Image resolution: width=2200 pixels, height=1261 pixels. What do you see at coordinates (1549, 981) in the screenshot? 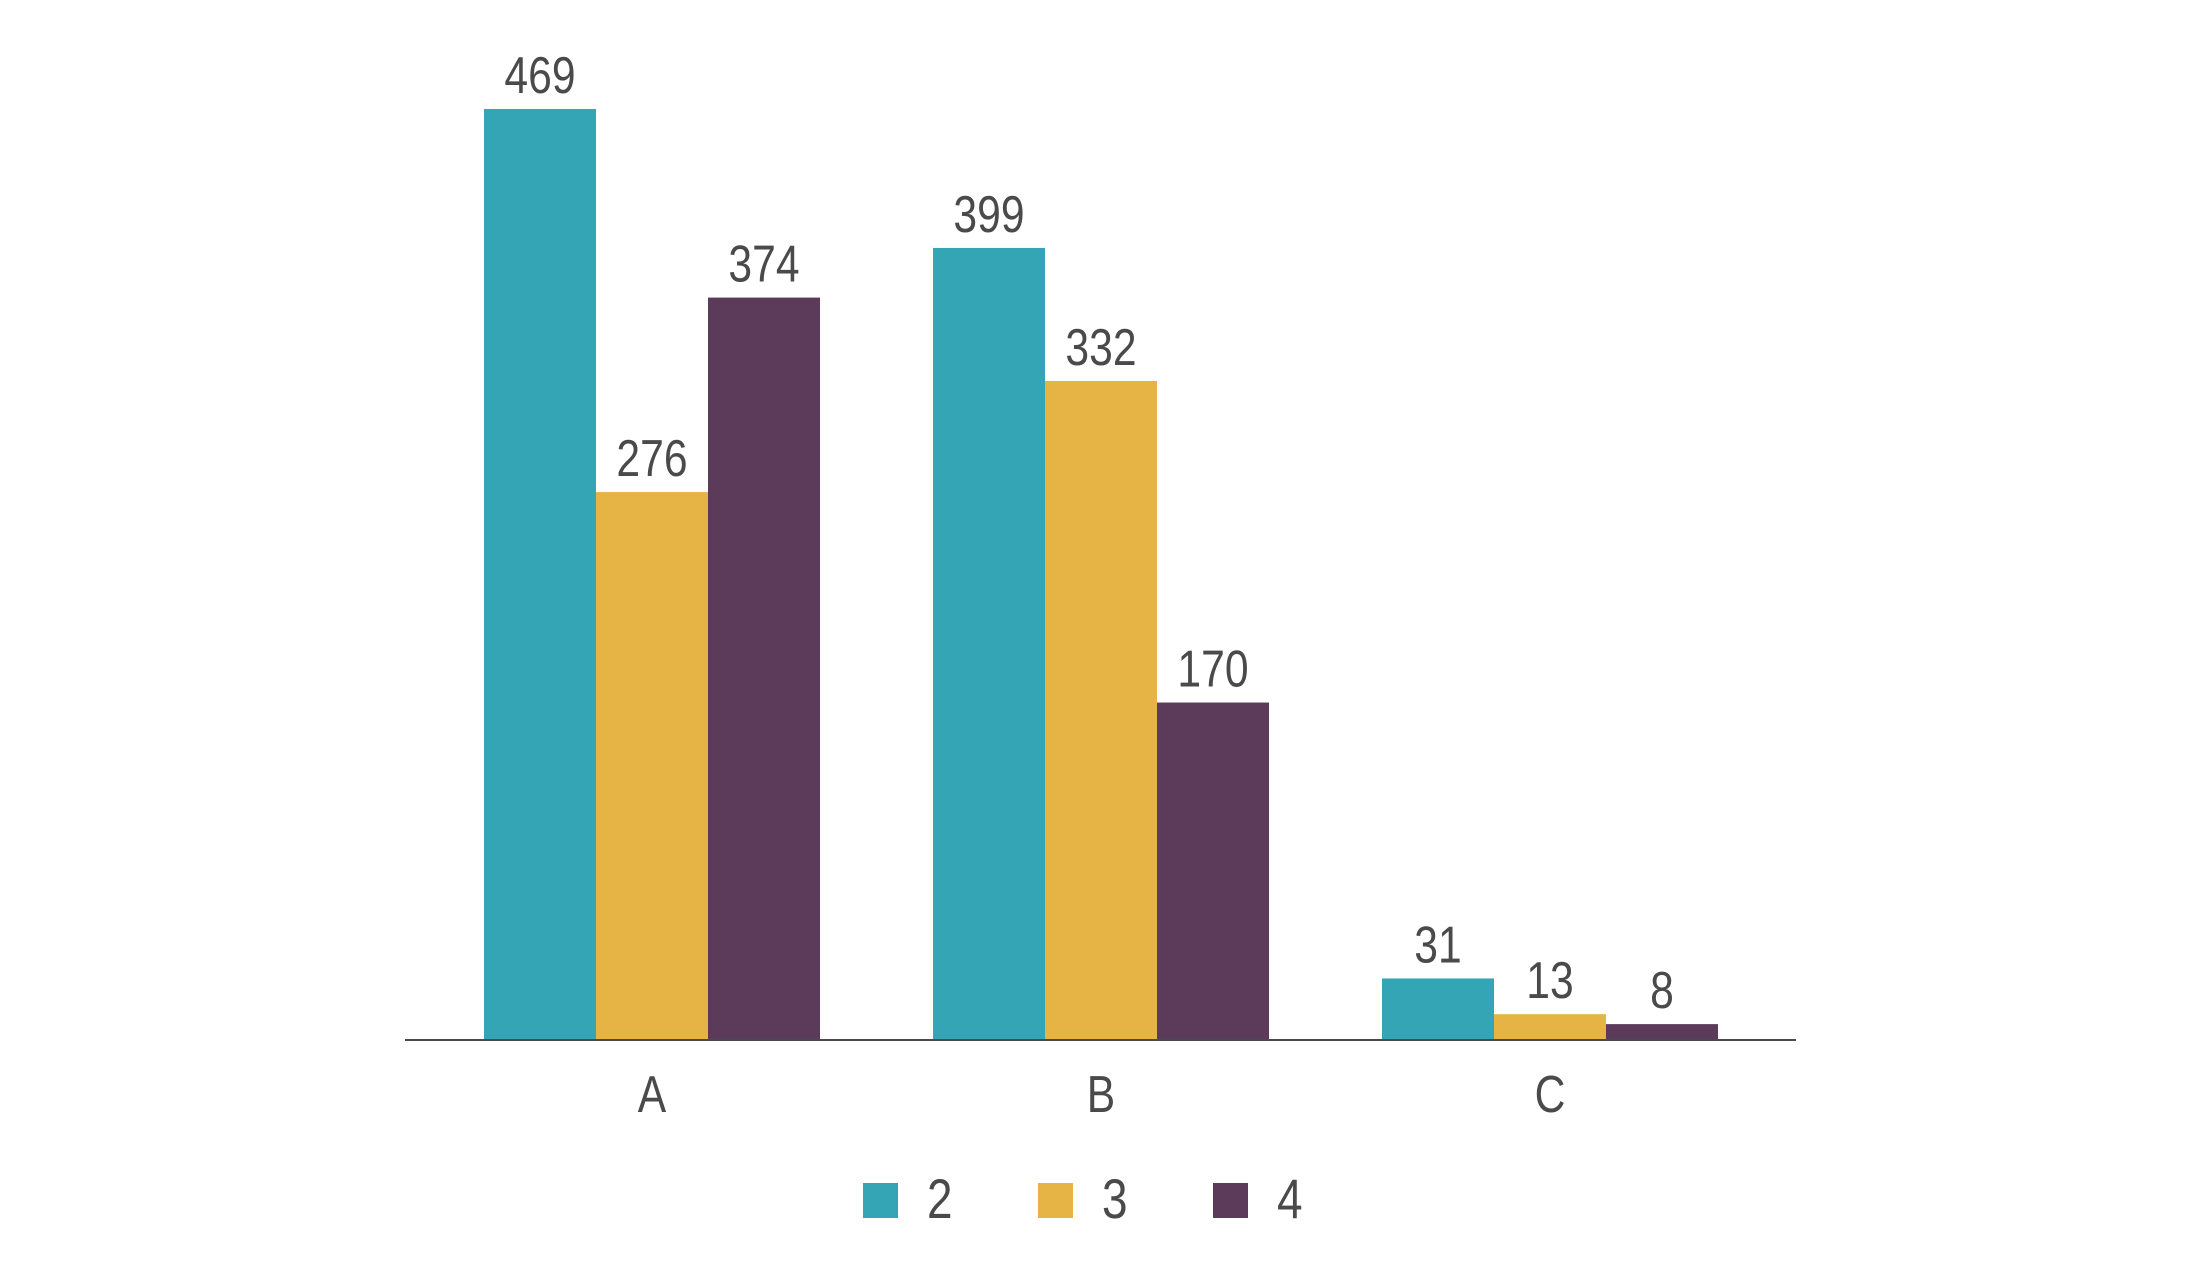
I see `data-label: 13` at bounding box center [1549, 981].